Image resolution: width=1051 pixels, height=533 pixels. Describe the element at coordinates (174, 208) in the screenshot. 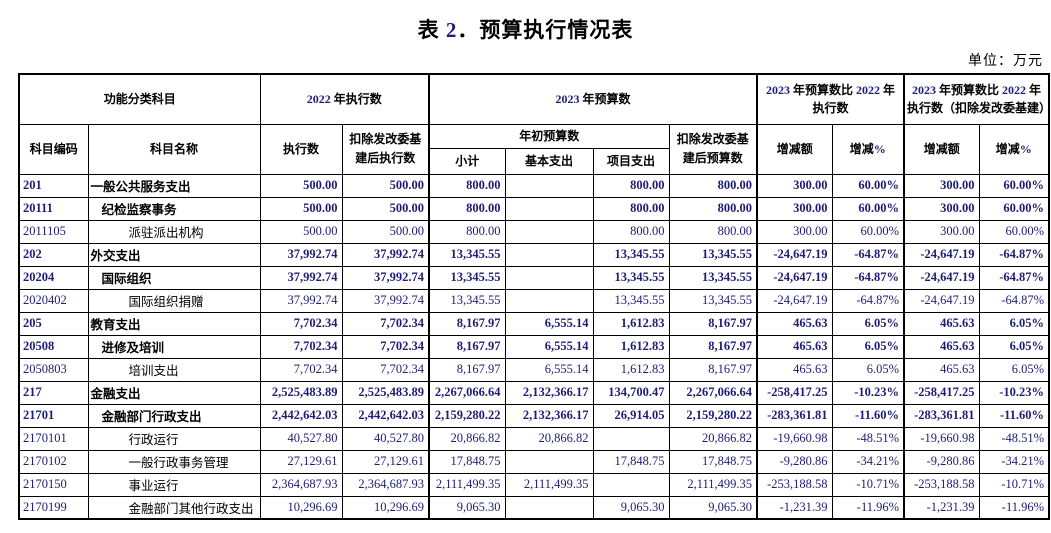

I see `cell-subject-name: 纪检监察事务` at that location.